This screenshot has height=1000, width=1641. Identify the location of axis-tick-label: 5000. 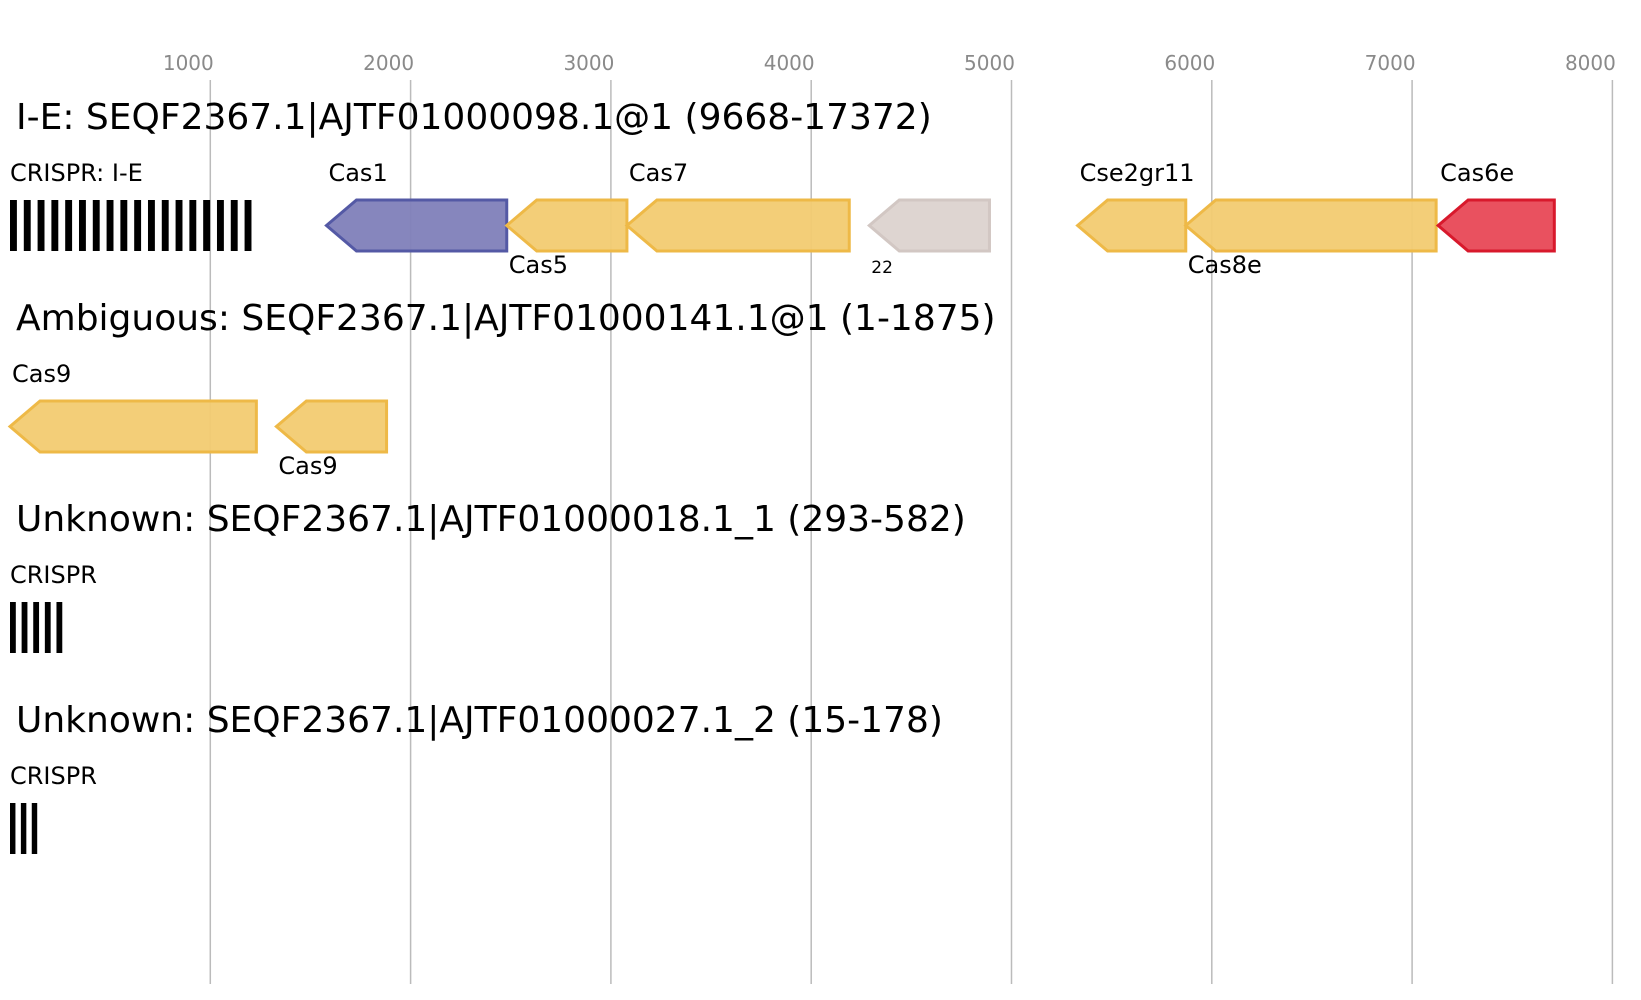
(989, 63).